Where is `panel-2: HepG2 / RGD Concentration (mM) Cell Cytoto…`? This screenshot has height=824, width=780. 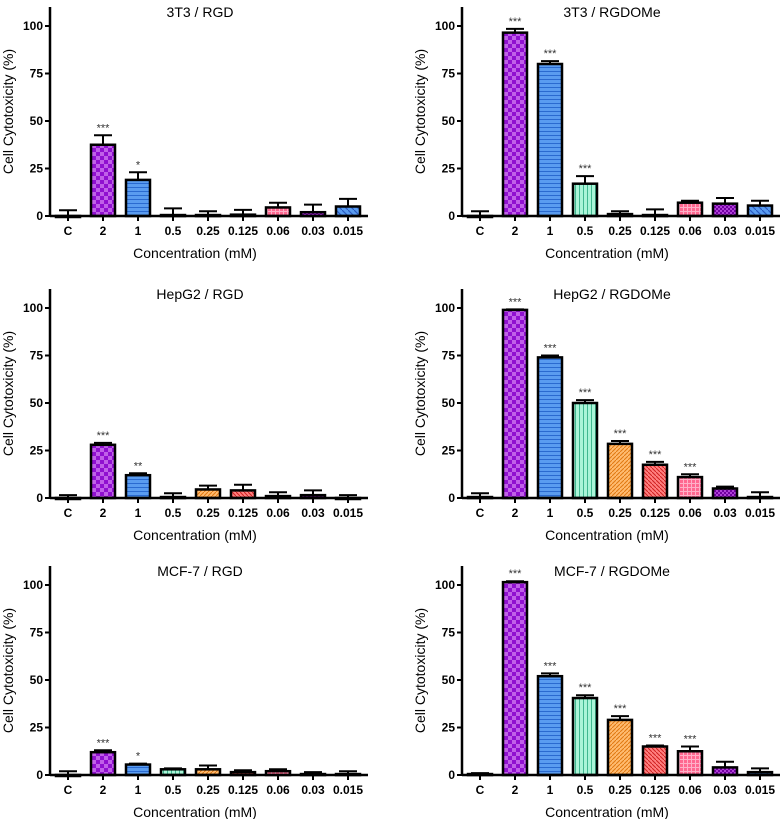 panel-2: HepG2 / RGD Concentration (mM) Cell Cytoto… is located at coordinates (184, 414).